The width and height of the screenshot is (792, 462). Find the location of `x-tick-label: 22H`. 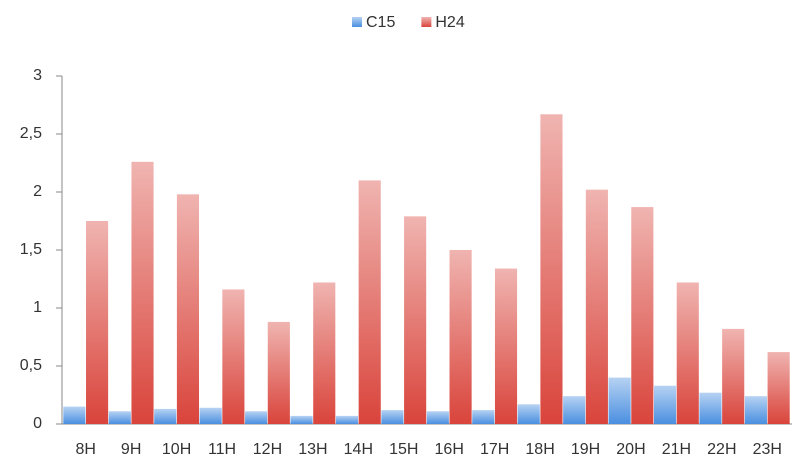

x-tick-label: 22H is located at coordinates (721, 449).